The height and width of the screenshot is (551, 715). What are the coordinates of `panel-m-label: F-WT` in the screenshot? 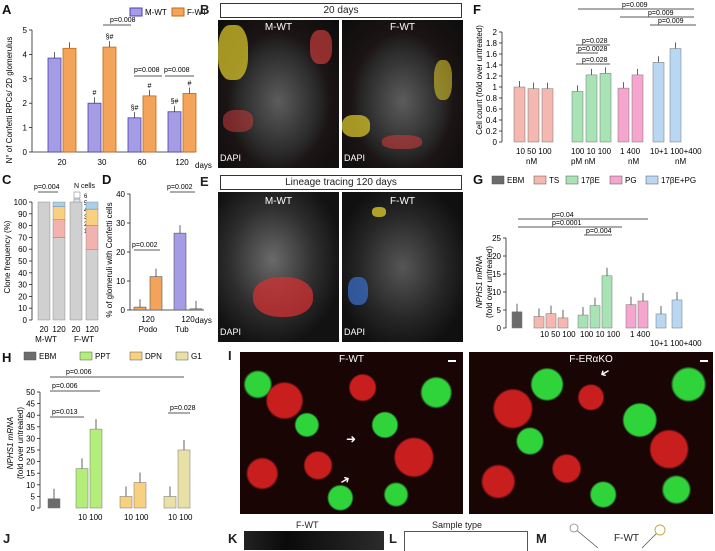 It's located at (626, 538).